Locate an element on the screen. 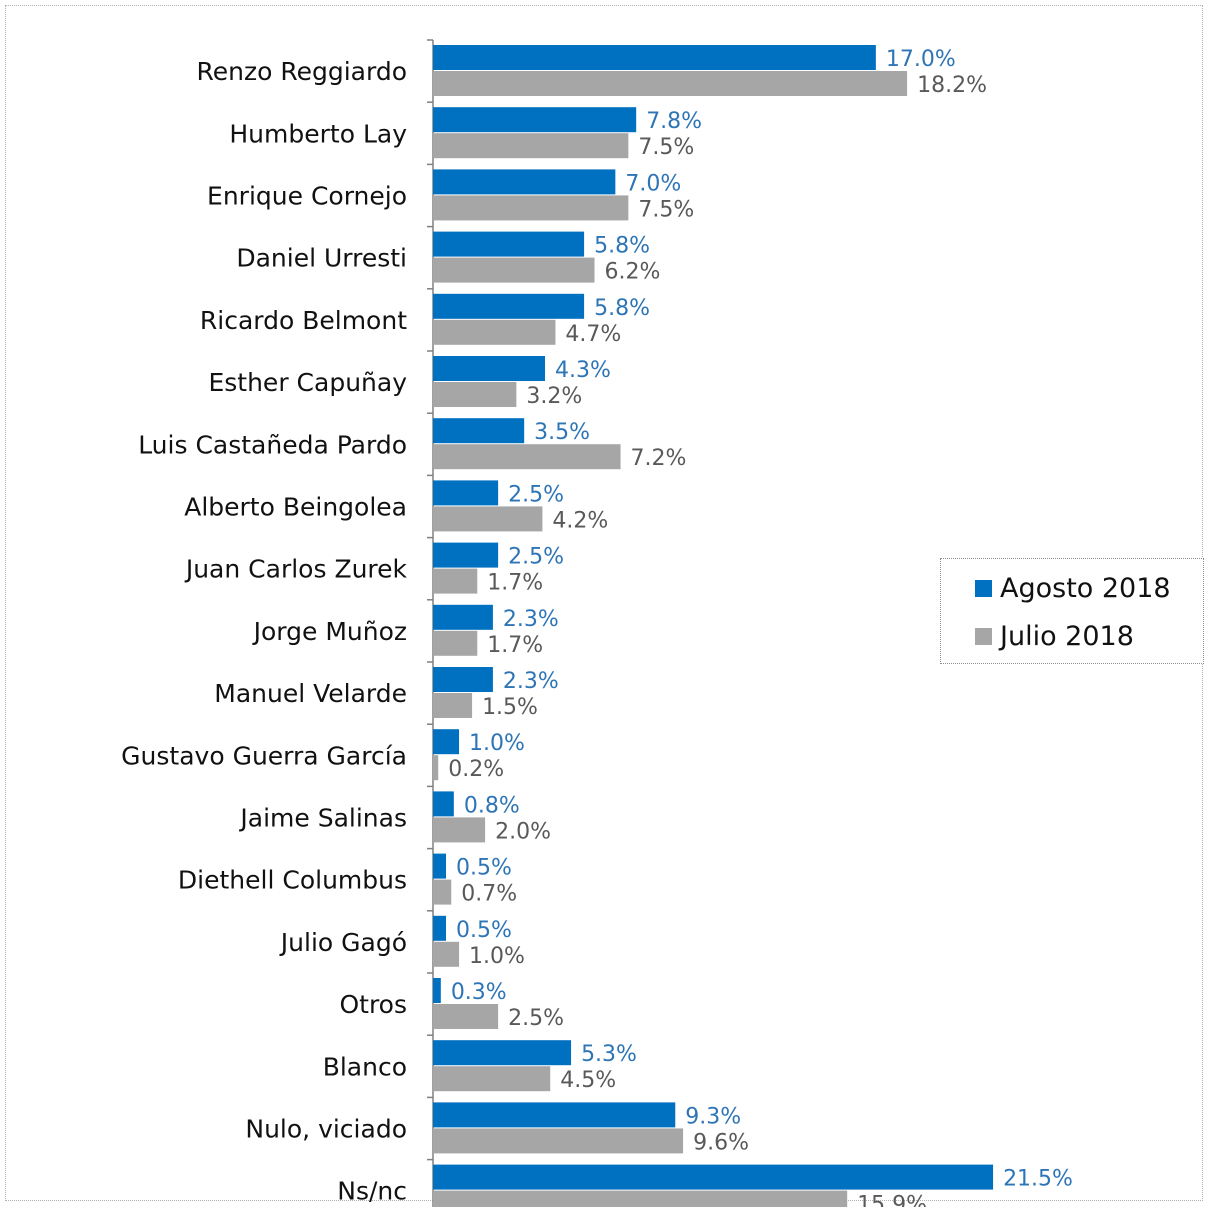 The width and height of the screenshot is (1209, 1207). category-label: Enrique Cornejo is located at coordinates (307, 196).